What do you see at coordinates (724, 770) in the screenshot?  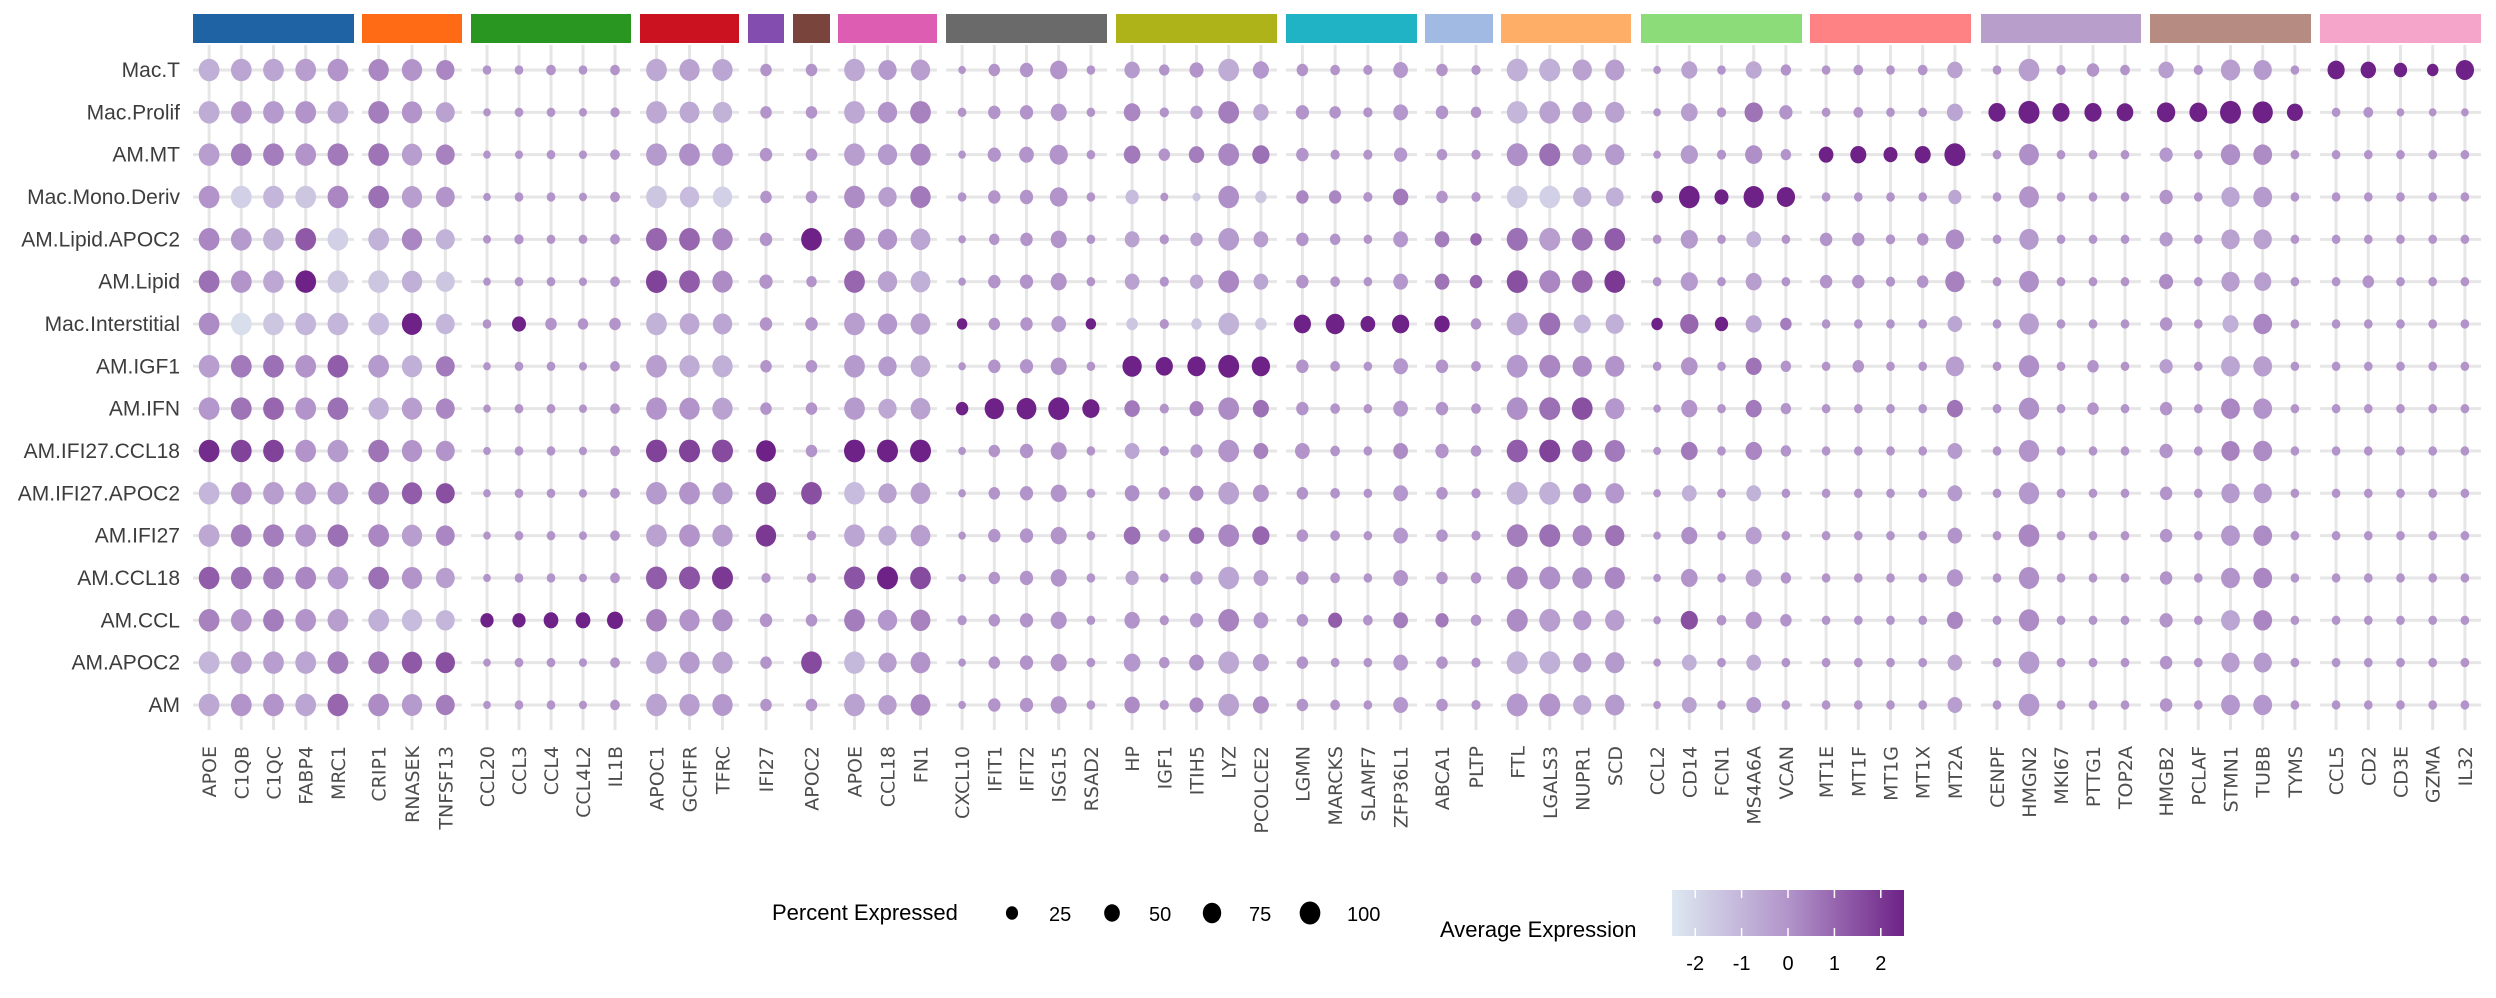 I see `x-tick-label: TFRC` at bounding box center [724, 770].